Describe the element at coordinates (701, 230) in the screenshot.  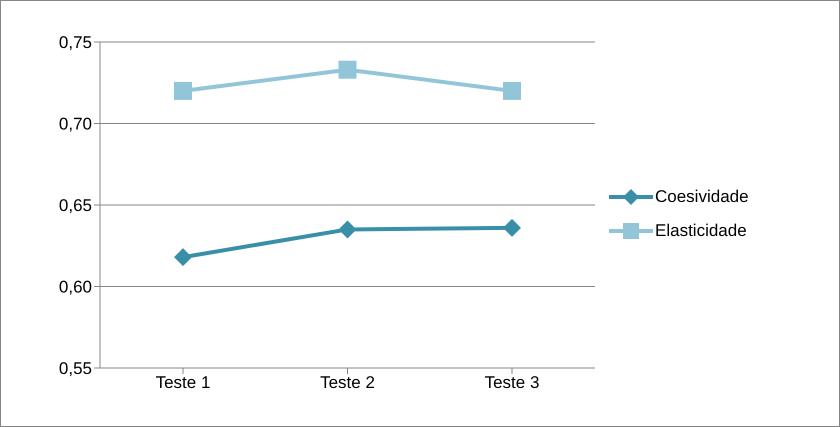
I see `legend-label: Elasticidade` at that location.